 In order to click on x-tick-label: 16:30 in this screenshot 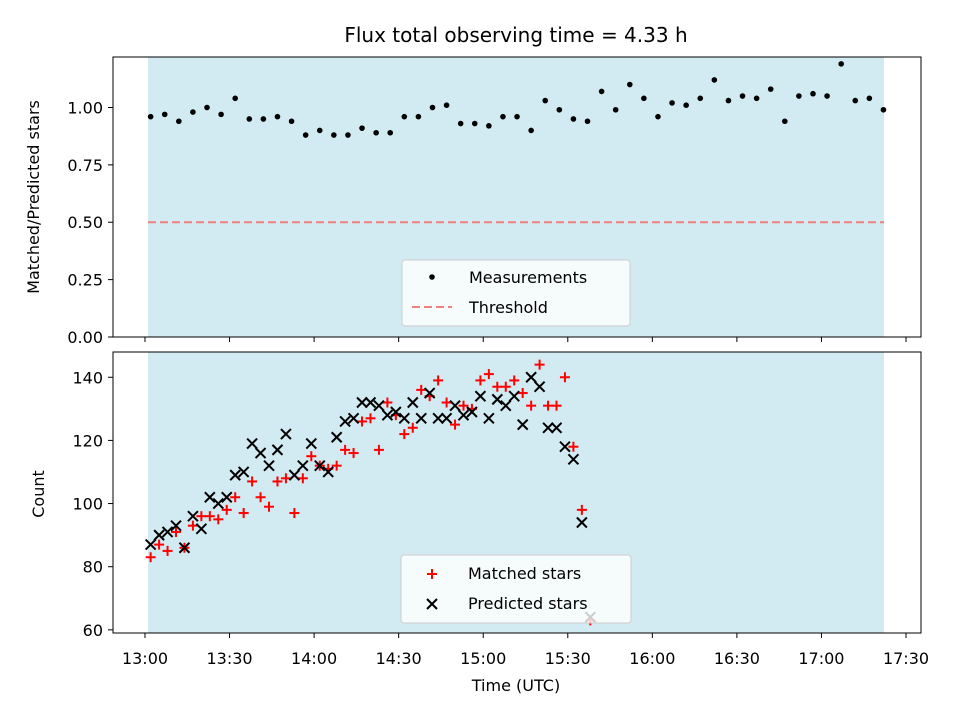, I will do `click(737, 658)`.